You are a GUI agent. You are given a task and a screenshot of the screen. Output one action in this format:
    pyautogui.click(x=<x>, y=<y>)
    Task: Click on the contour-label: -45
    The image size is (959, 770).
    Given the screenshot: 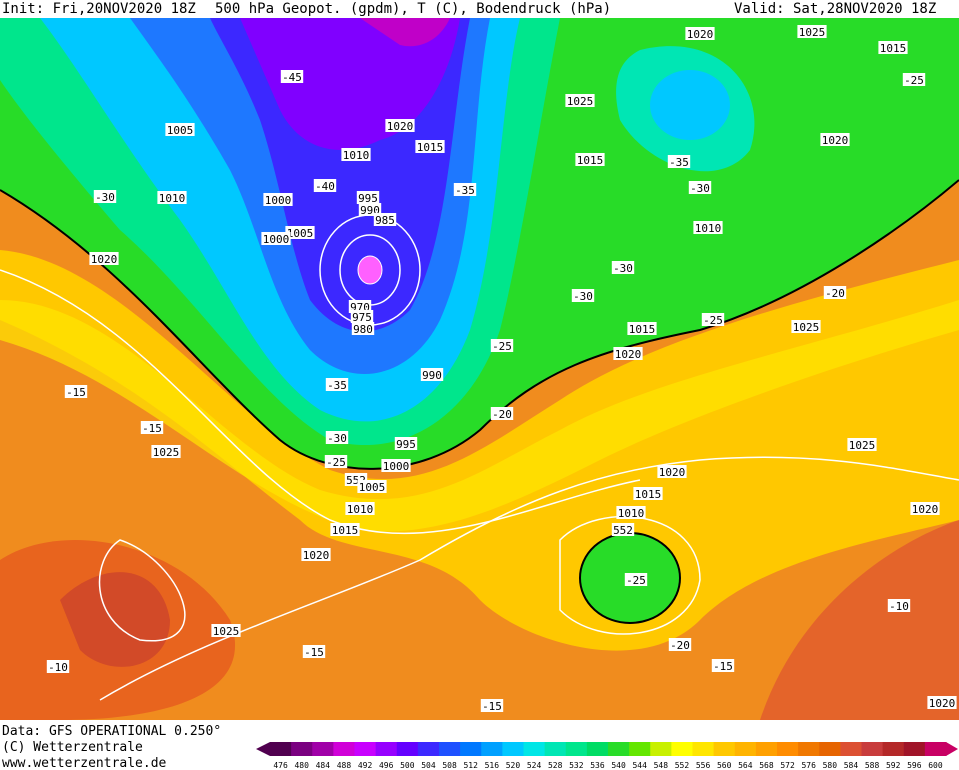 What is the action you would take?
    pyautogui.click(x=292, y=77)
    